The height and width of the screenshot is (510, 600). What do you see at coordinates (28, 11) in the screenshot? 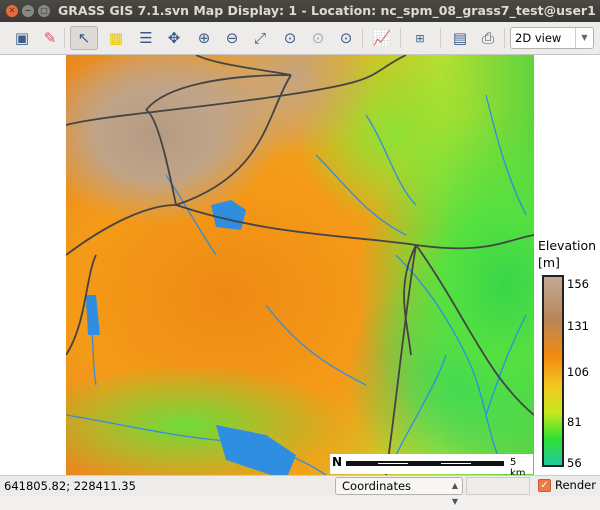
I see `minimize-button: −` at bounding box center [28, 11].